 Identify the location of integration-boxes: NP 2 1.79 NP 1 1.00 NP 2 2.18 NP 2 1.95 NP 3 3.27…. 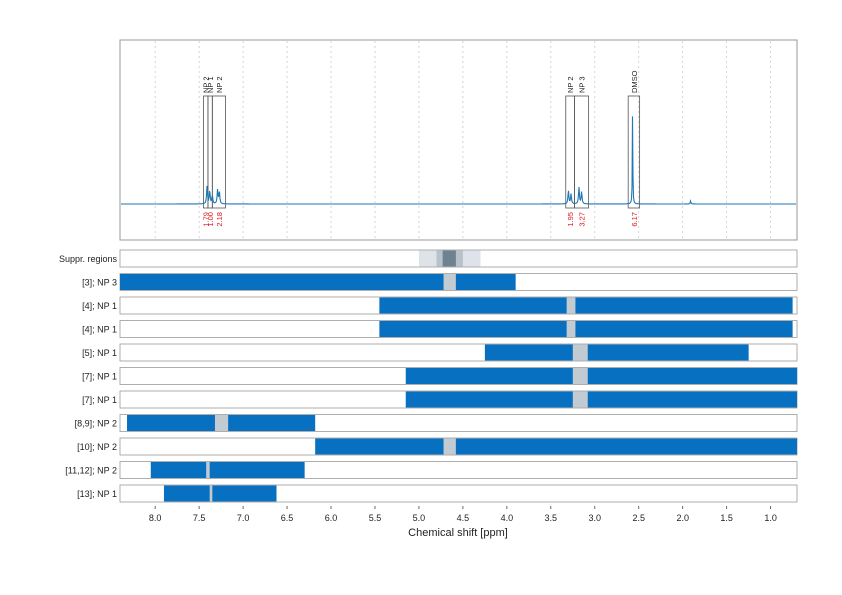
(421, 148).